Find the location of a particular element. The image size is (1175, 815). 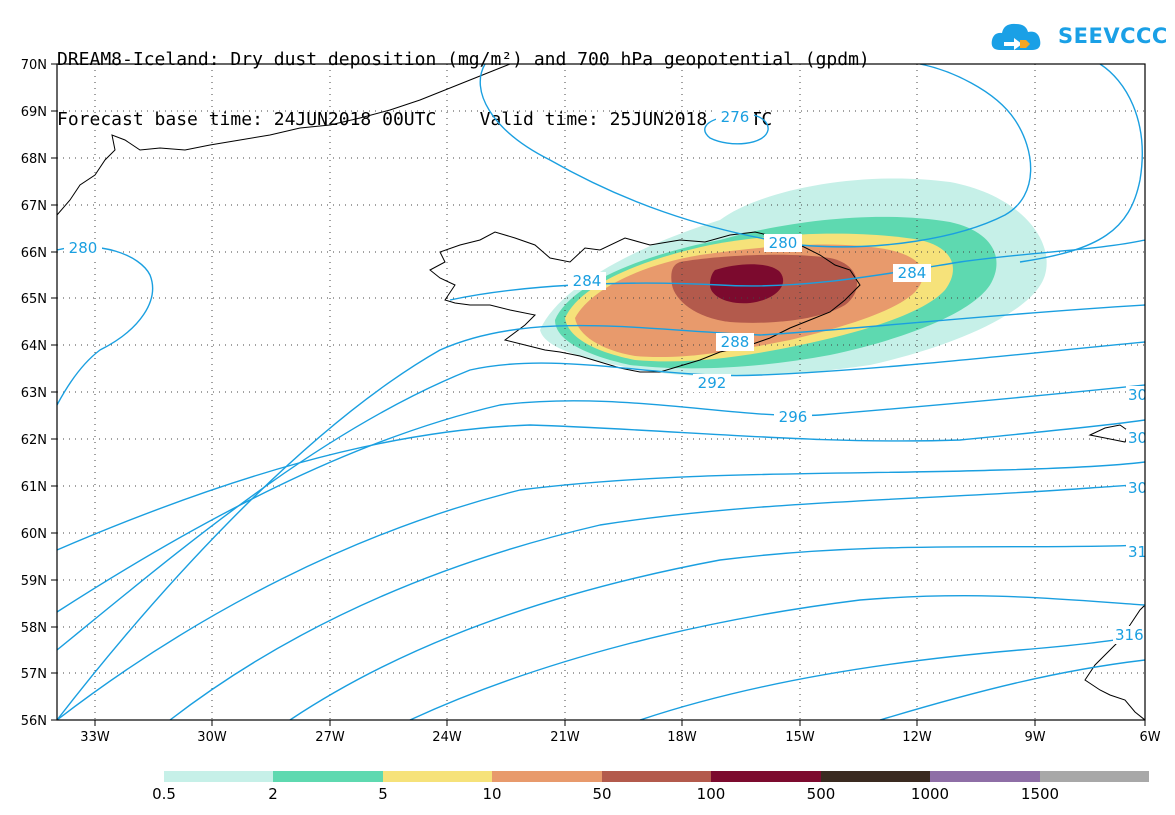

lon-tick-label: 15W is located at coordinates (800, 737).